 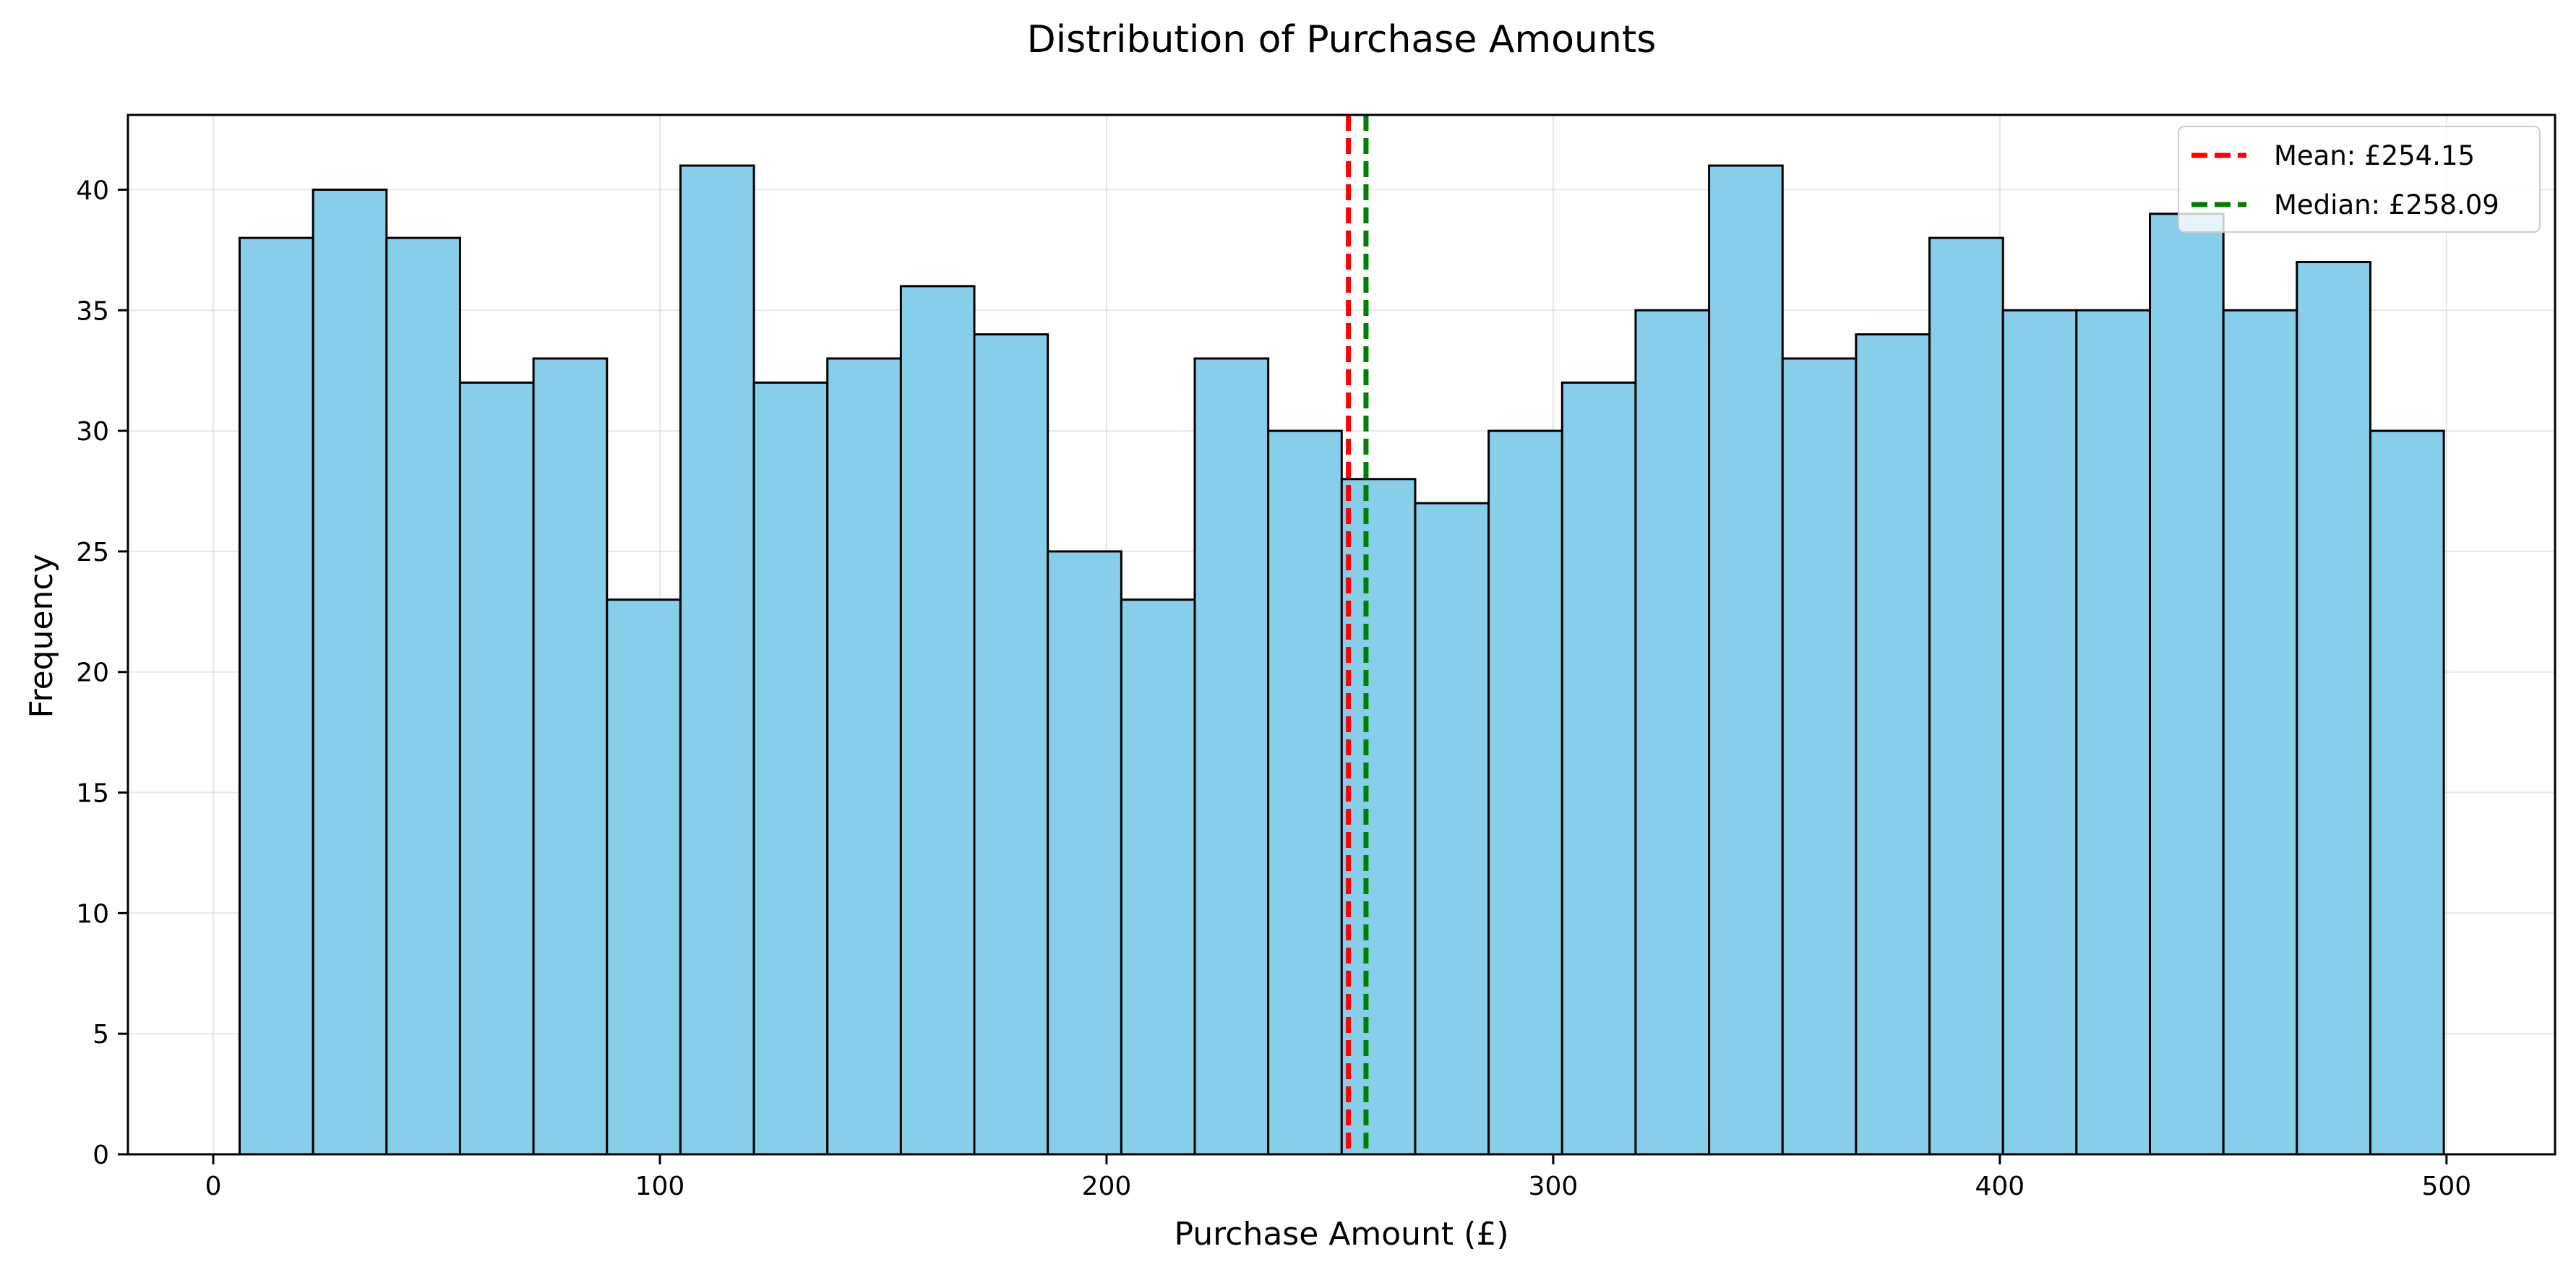 I want to click on y-tick-label-7: 35, so click(x=93, y=311).